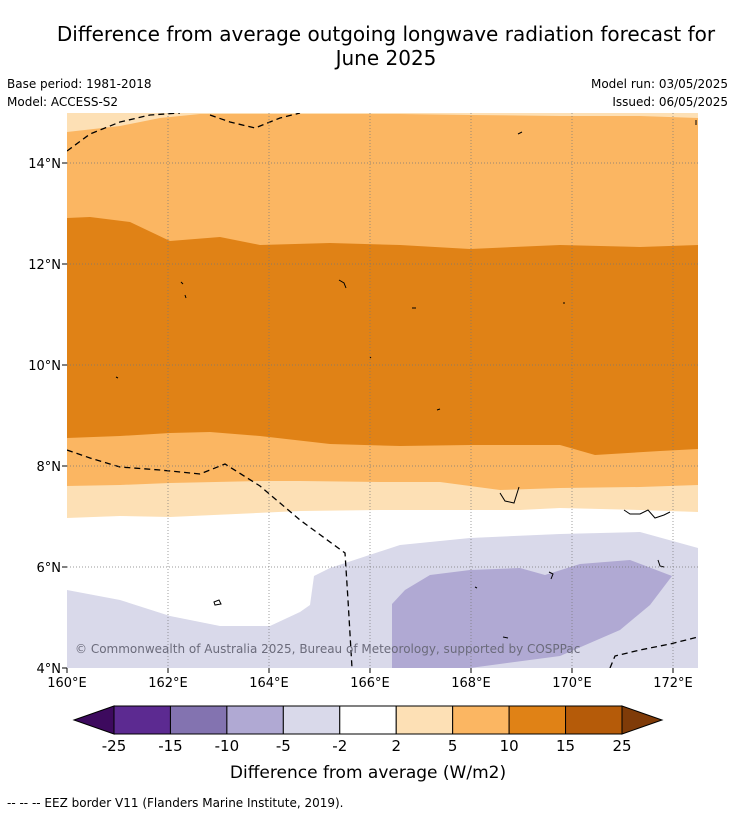 The width and height of the screenshot is (736, 816). I want to click on model-name: Model: ACCESS-S2, so click(63, 102).